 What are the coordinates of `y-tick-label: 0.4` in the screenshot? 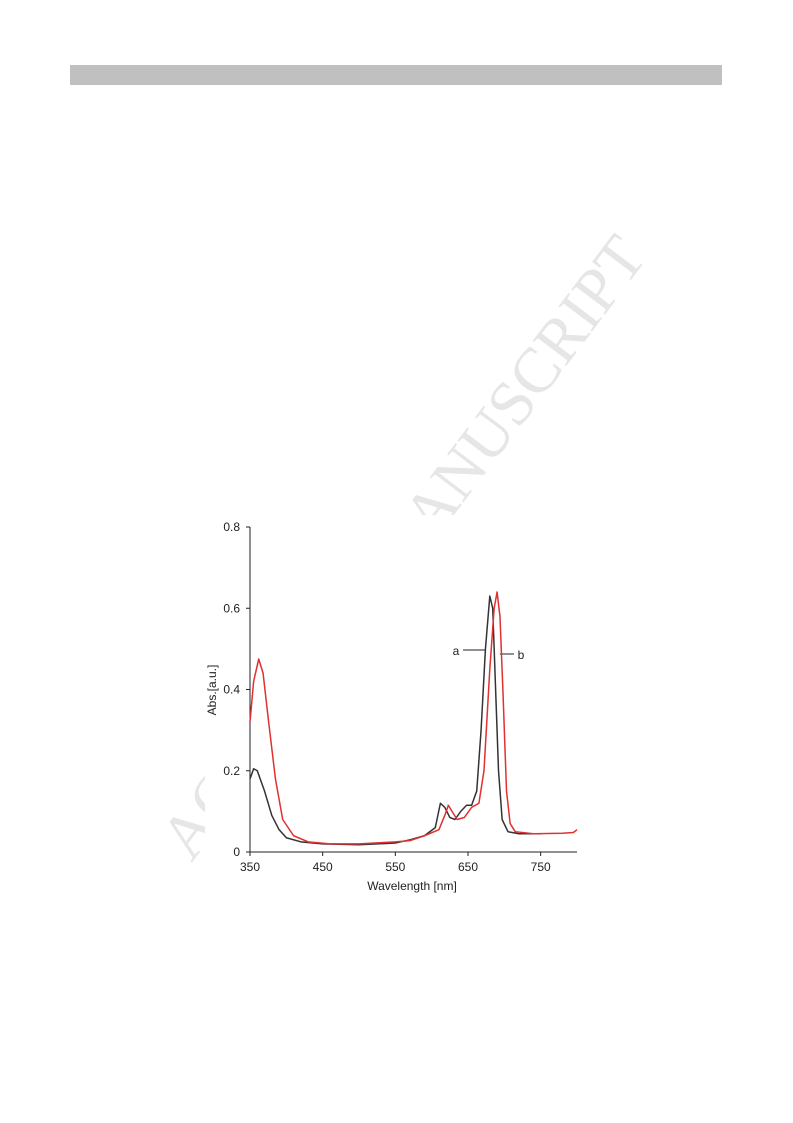 It's located at (231, 690).